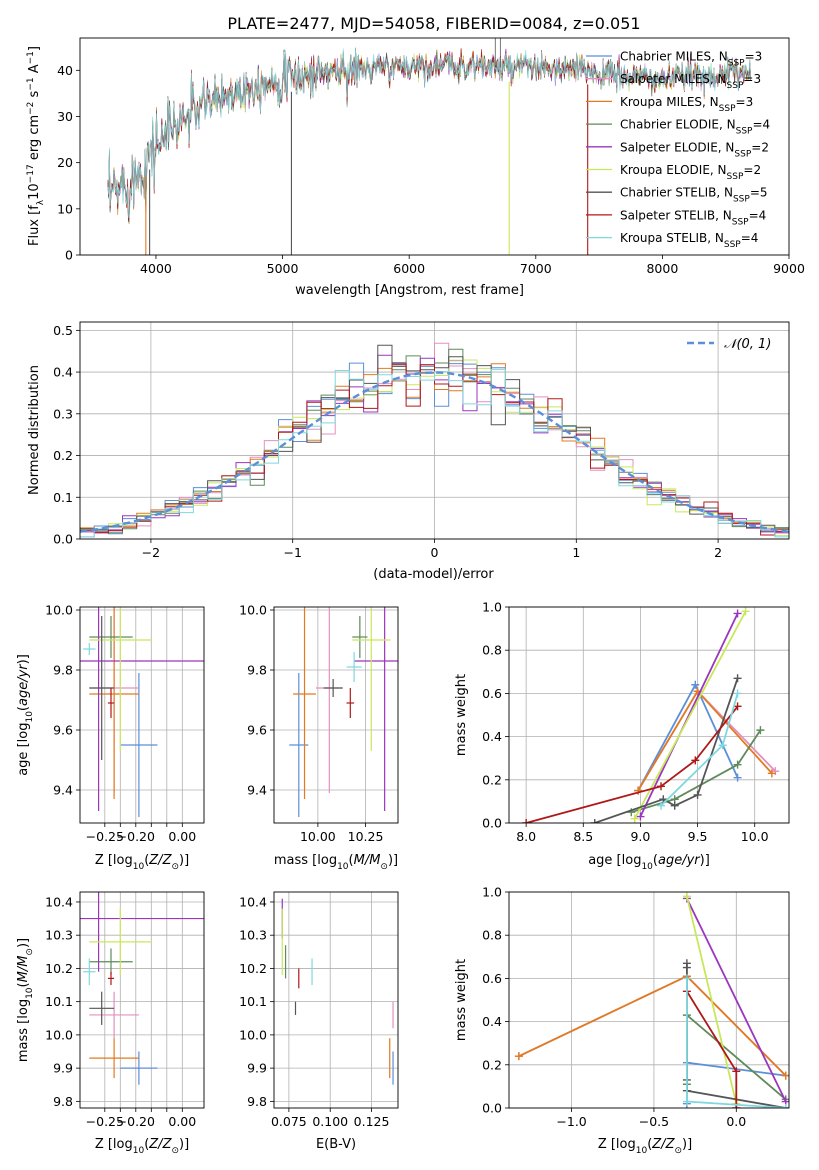  What do you see at coordinates (65, 70) in the screenshot?
I see `y-tick-label: 40` at bounding box center [65, 70].